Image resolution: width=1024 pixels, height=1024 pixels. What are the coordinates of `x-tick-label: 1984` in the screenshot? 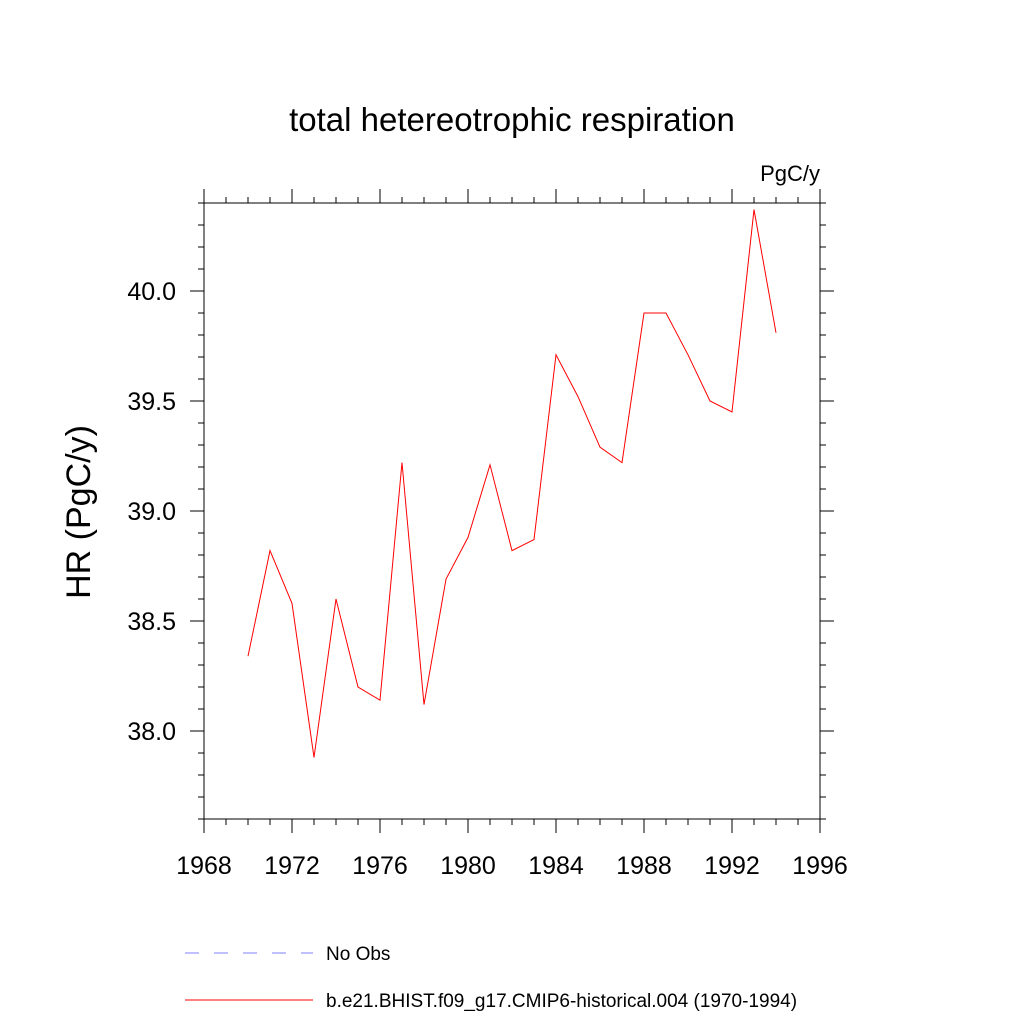 It's located at (556, 866).